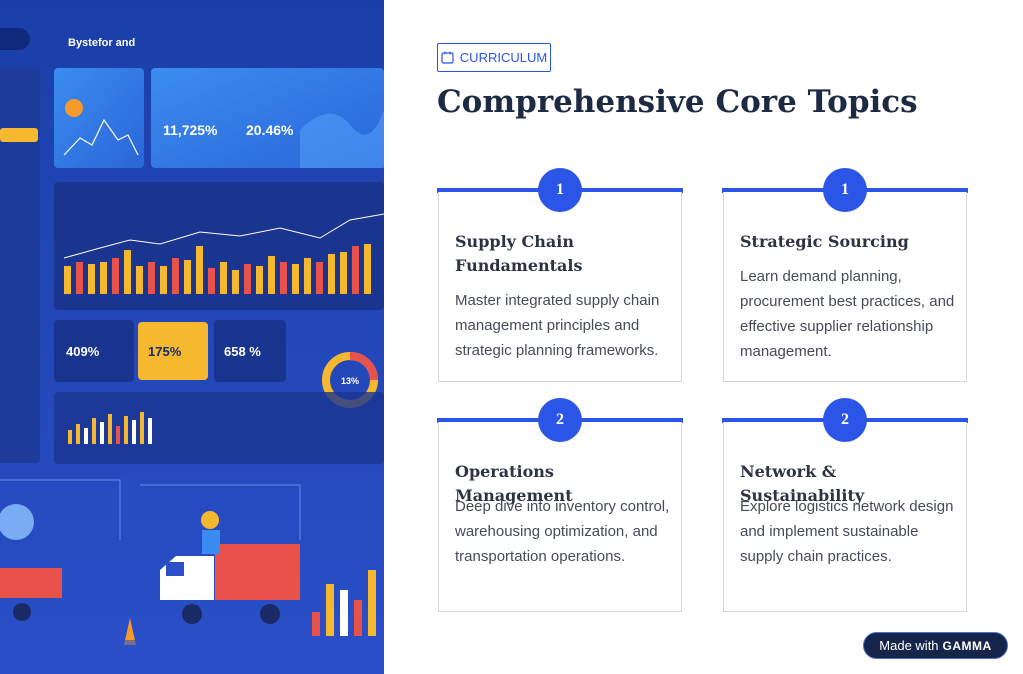 The width and height of the screenshot is (1023, 674). What do you see at coordinates (150, 509) in the screenshot?
I see `lines` at bounding box center [150, 509].